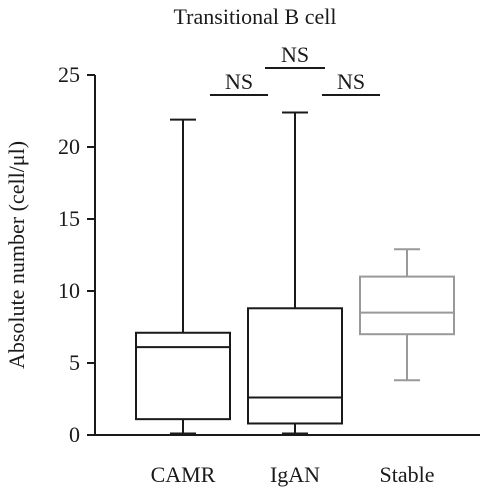 This screenshot has height=497, width=500. What do you see at coordinates (407, 474) in the screenshot?
I see `x-tick-label: Stable` at bounding box center [407, 474].